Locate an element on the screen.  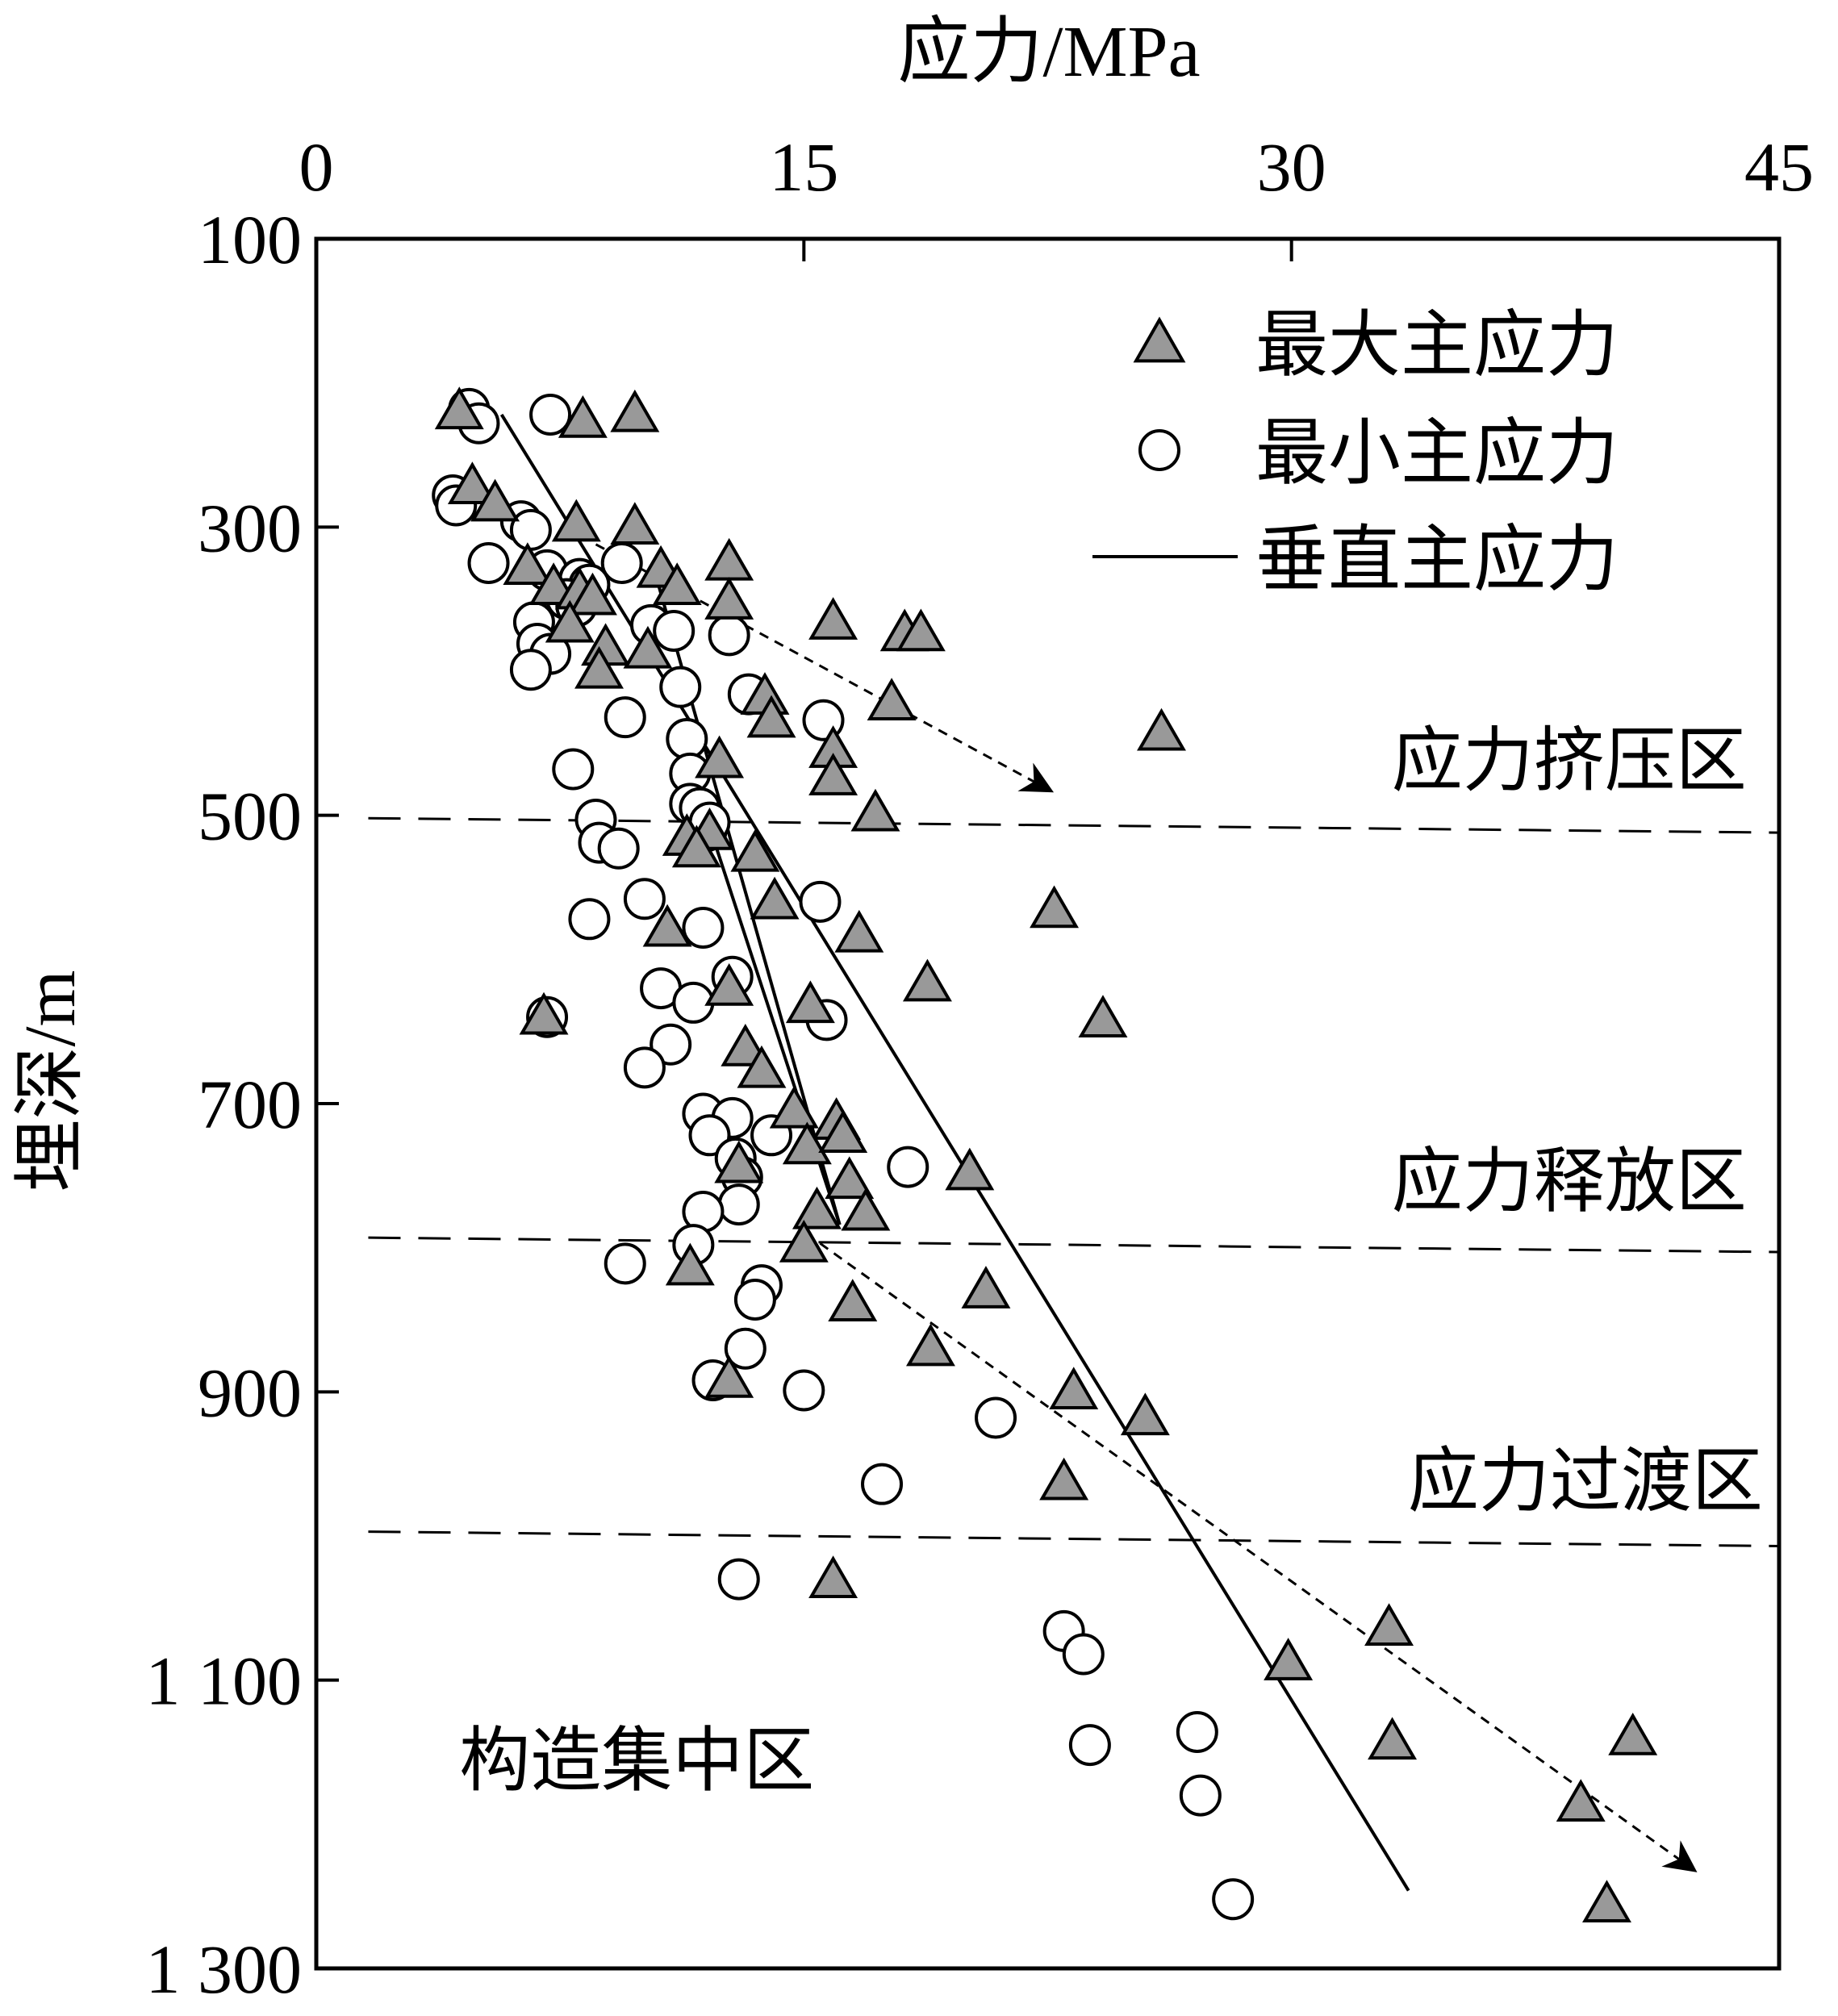
zone-label: 构造集中区 is located at coordinates (636, 1762).